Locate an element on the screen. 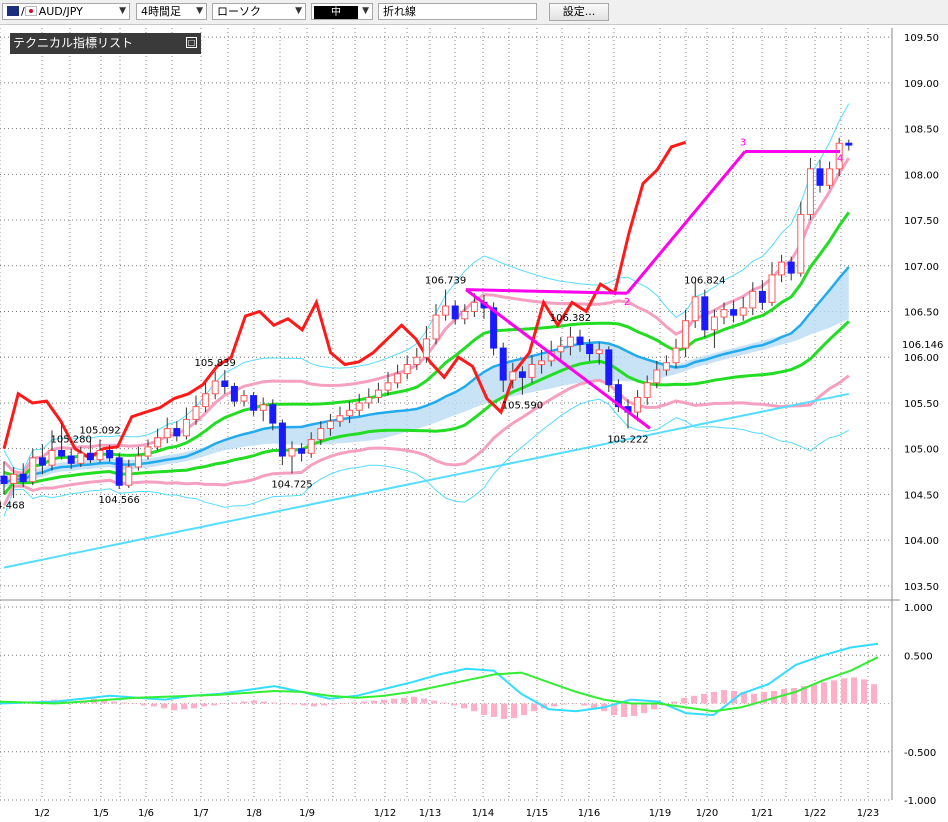 Image resolution: width=948 pixels, height=822 pixels. y-tick-label: 109.50 is located at coordinates (921, 38).